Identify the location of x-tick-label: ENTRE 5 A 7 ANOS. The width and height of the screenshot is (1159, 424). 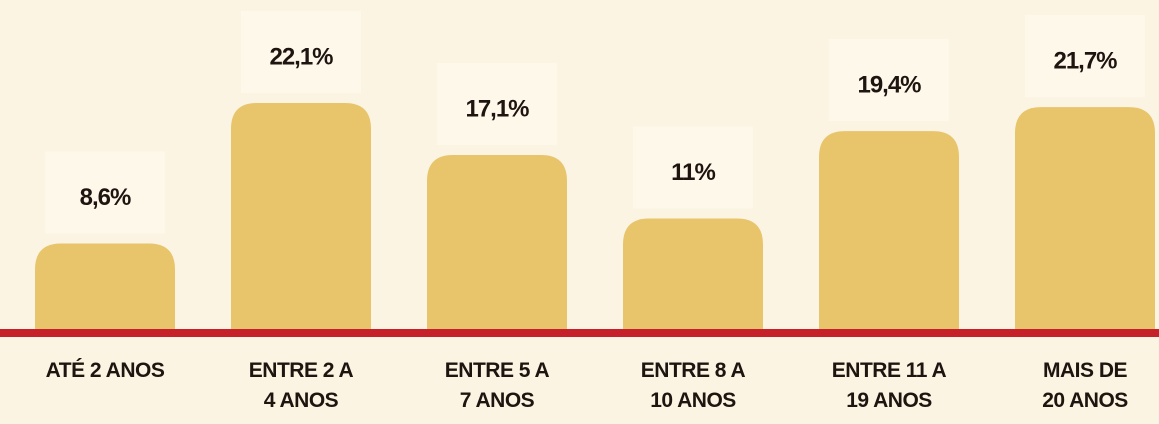
(497, 385).